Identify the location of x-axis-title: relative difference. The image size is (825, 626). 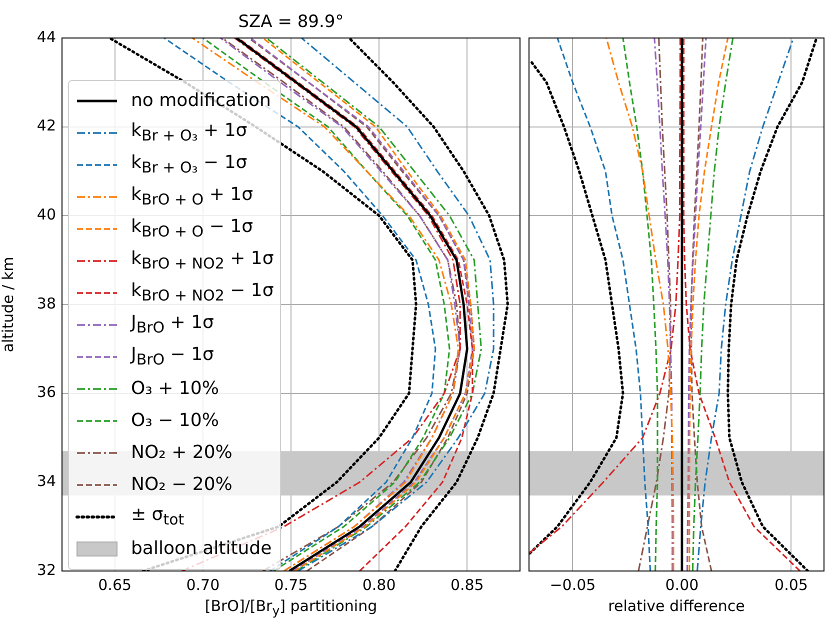
(676, 606).